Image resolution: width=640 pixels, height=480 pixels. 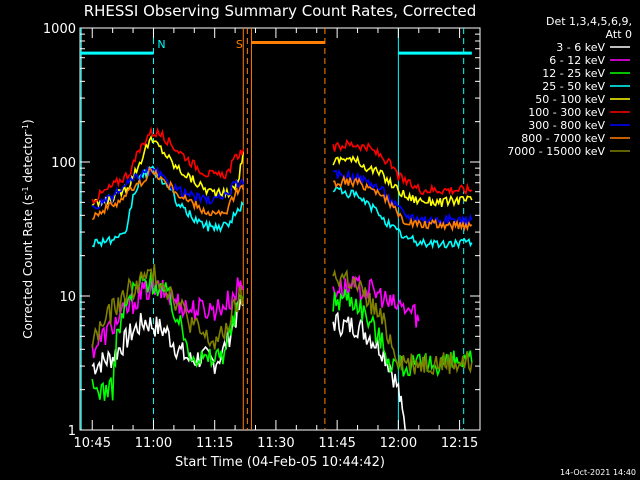 What do you see at coordinates (25, 190) in the screenshot?
I see `y-axis-label-sup1: -1` at bounding box center [25, 190].